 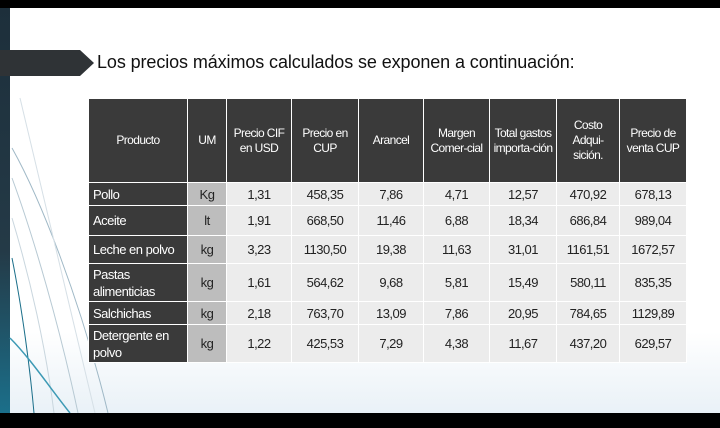 What do you see at coordinates (653, 343) in the screenshot?
I see `cell-venta: 629,57` at bounding box center [653, 343].